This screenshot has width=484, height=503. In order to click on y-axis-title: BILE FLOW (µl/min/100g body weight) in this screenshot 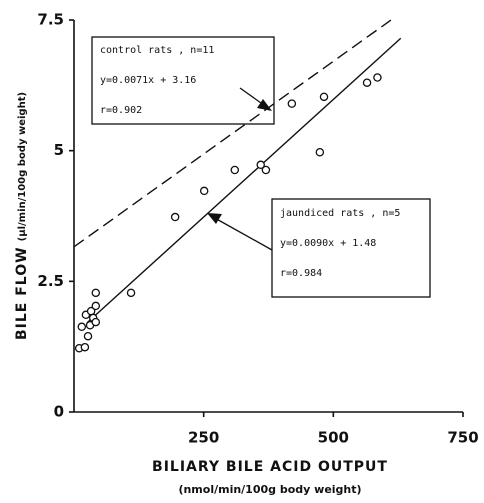, I will do `click(21, 216)`.